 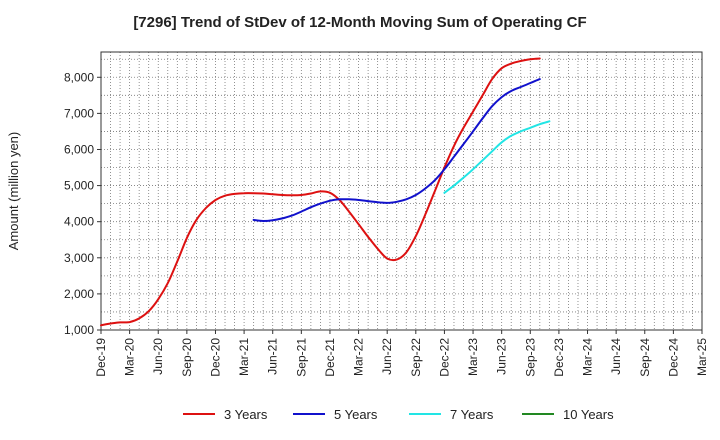 I want to click on legend-label: 7 Years, so click(x=472, y=414).